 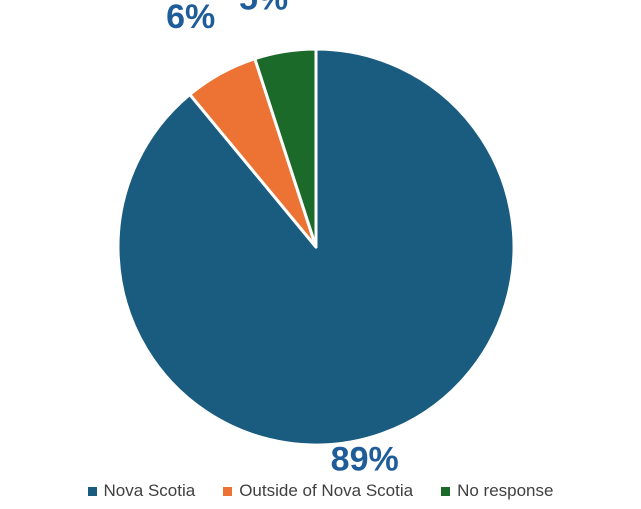 What do you see at coordinates (150, 491) in the screenshot?
I see `legend-label-nova-scotia: Nova Scotia` at bounding box center [150, 491].